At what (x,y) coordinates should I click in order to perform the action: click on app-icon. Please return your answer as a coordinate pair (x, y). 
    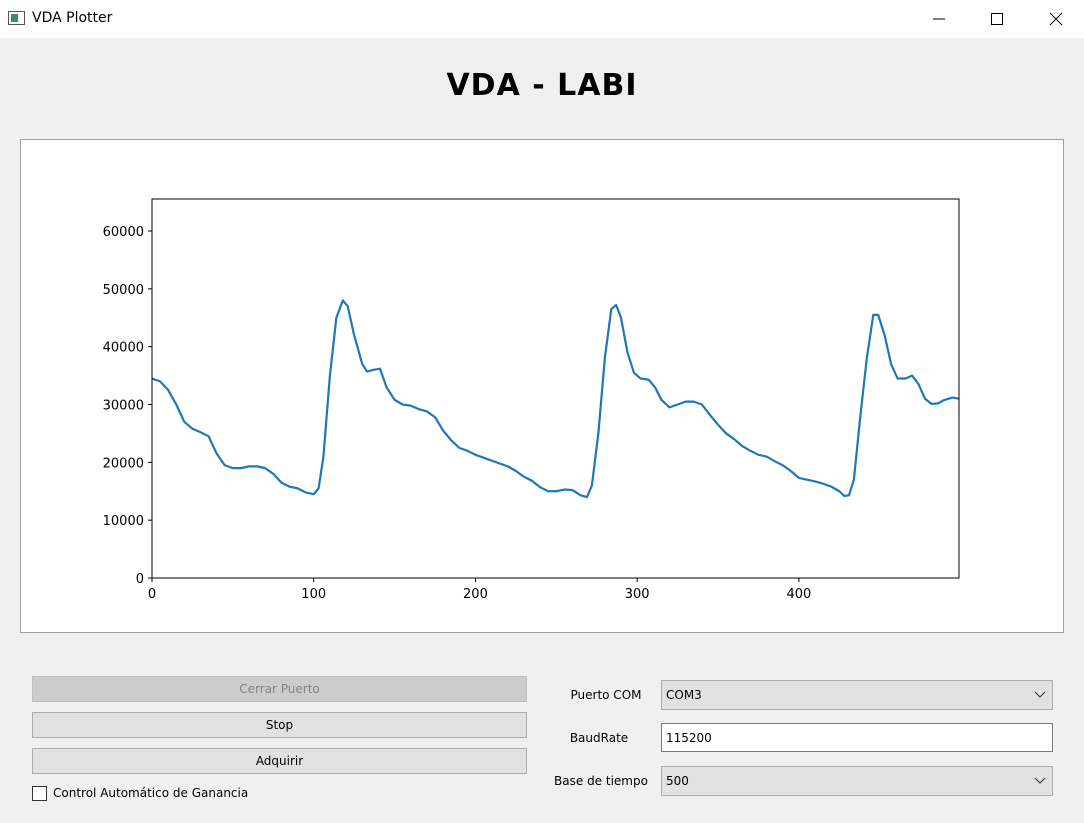
    Looking at the image, I should click on (16, 18).